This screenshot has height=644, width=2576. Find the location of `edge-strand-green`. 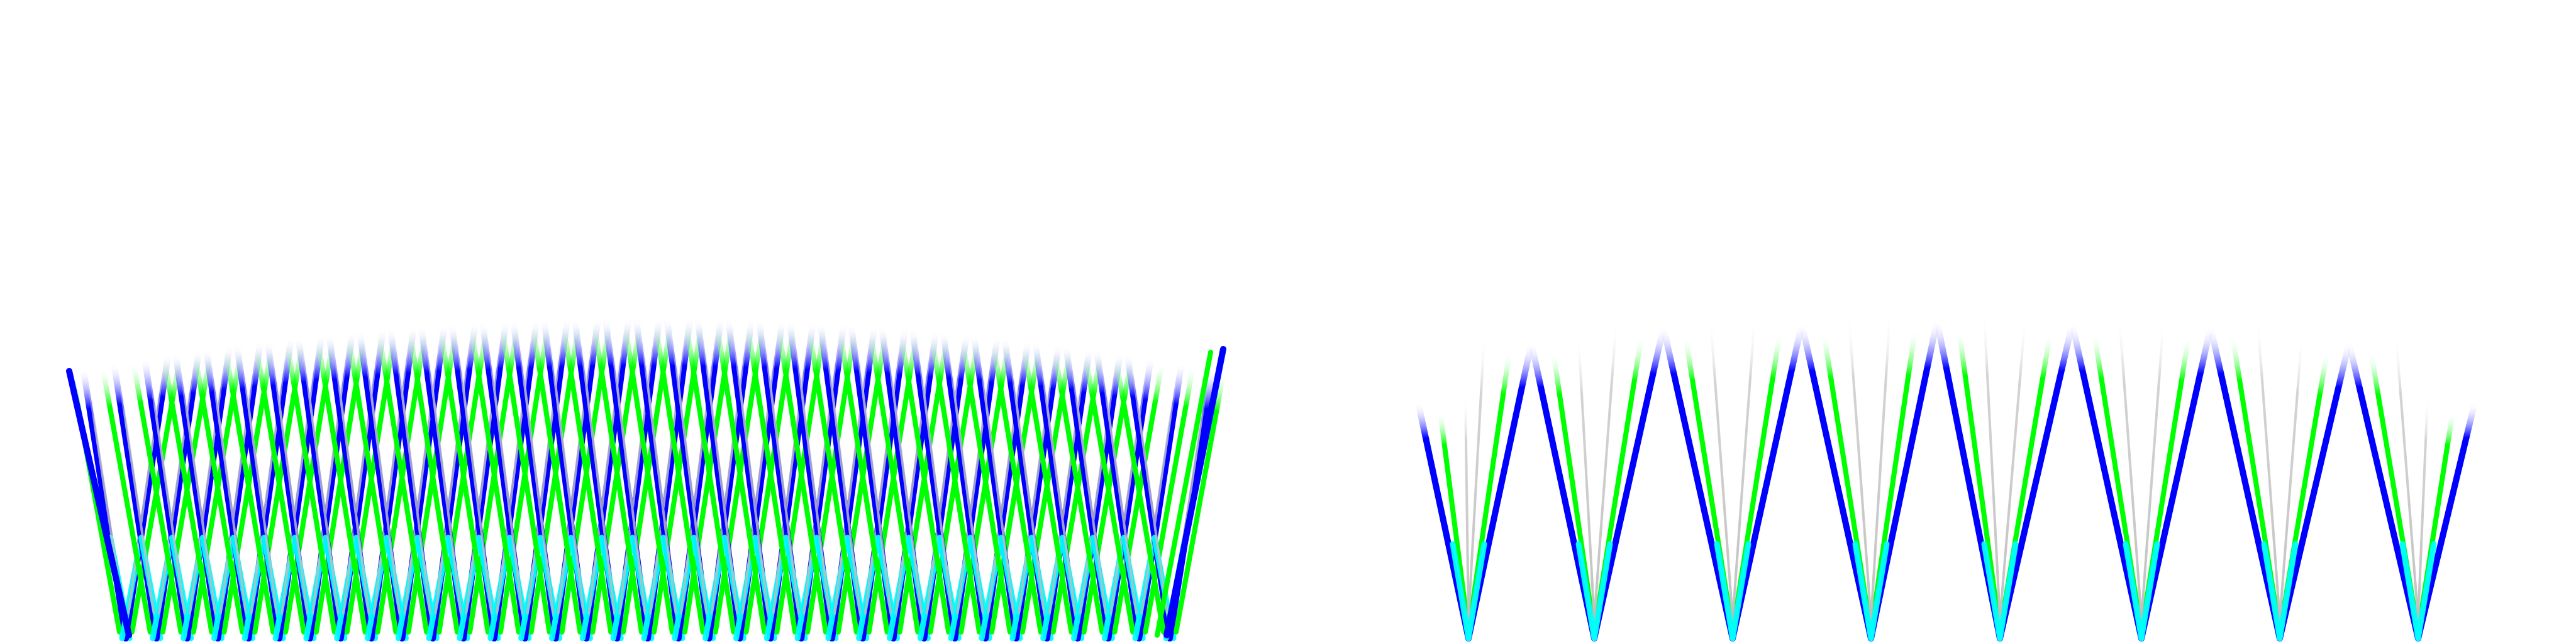

edge-strand-green is located at coordinates (1184, 494).